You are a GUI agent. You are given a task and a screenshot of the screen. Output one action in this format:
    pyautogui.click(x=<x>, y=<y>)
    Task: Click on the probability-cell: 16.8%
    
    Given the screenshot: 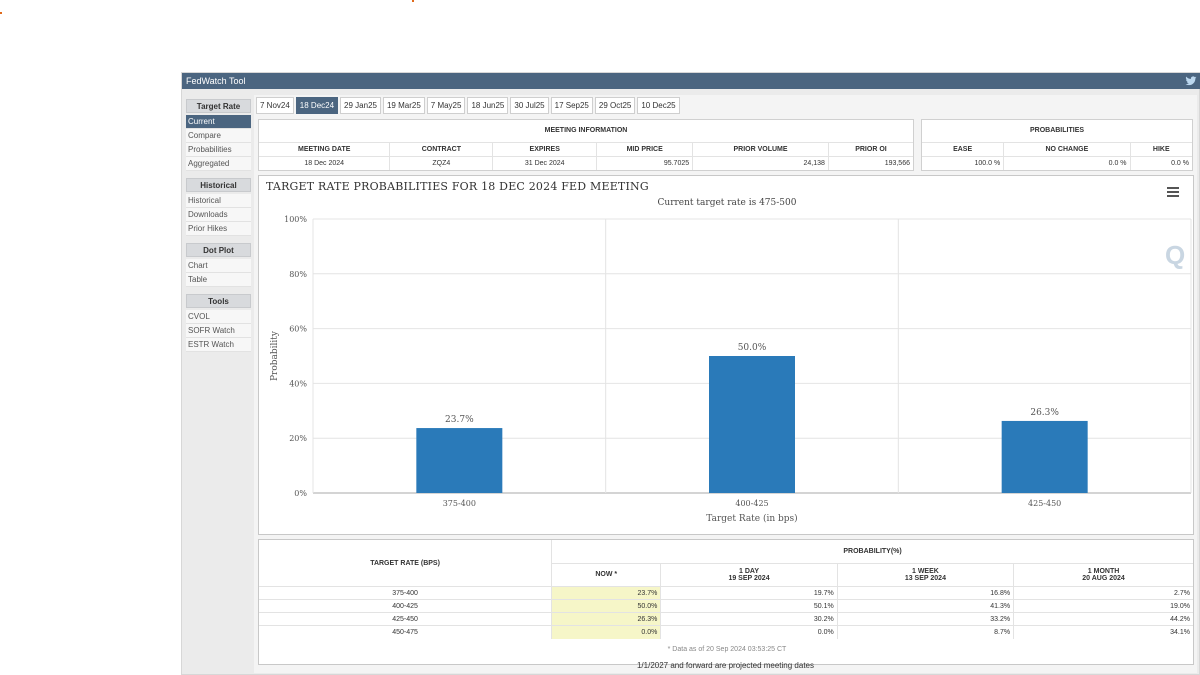 What is the action you would take?
    pyautogui.click(x=926, y=593)
    